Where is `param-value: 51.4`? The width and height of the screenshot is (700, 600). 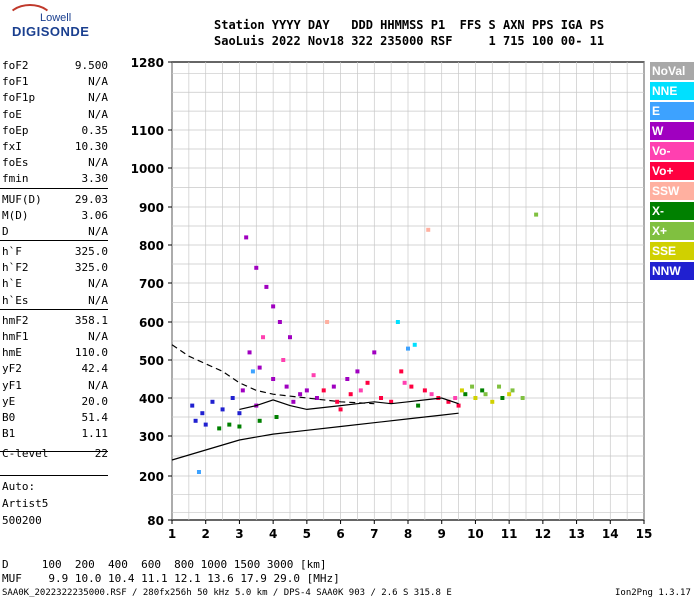 param-value: 51.4 is located at coordinates (95, 417).